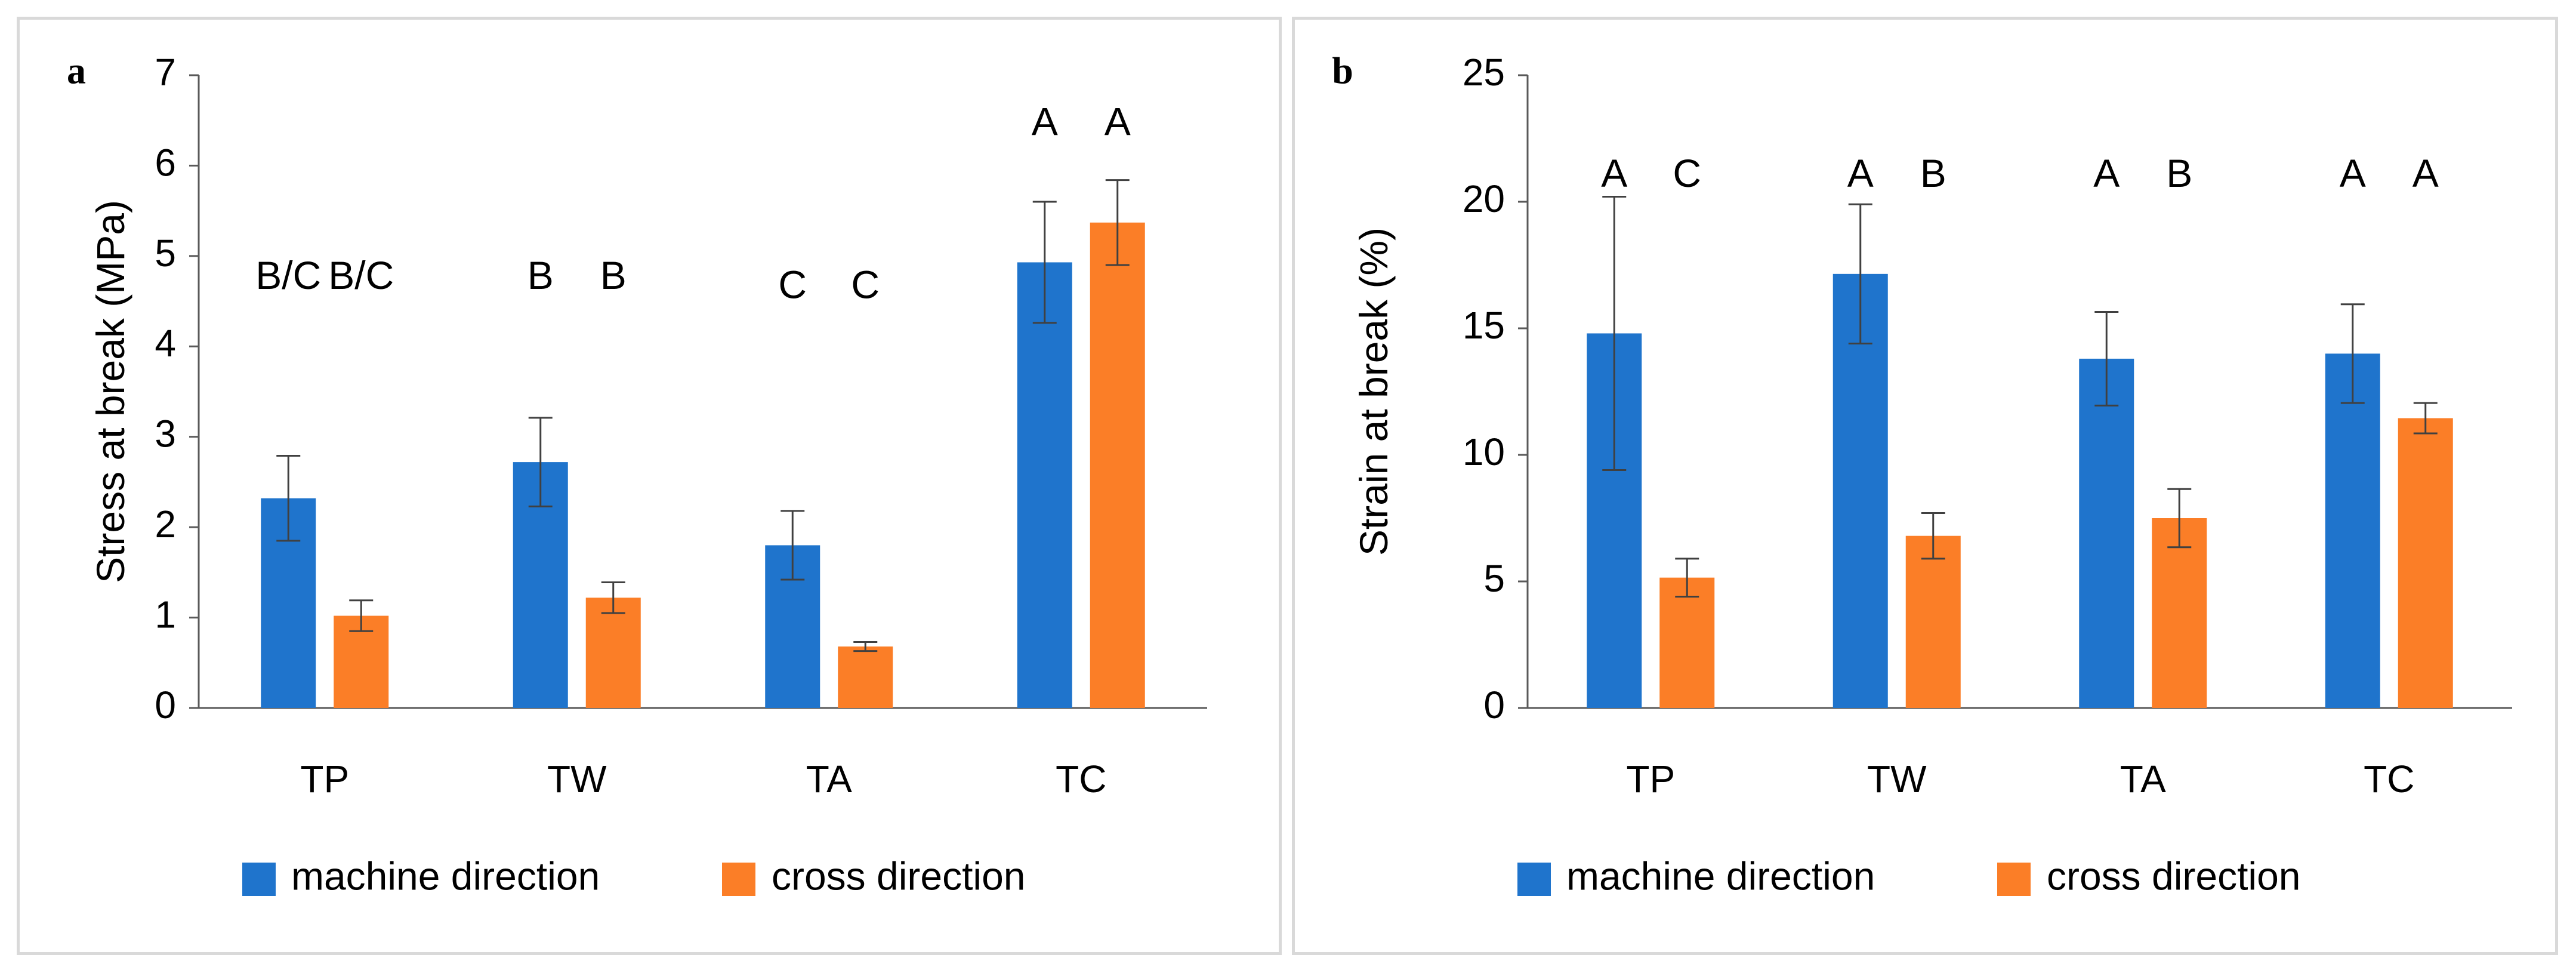 The width and height of the screenshot is (2576, 976). I want to click on y-tick-label: 4, so click(166, 343).